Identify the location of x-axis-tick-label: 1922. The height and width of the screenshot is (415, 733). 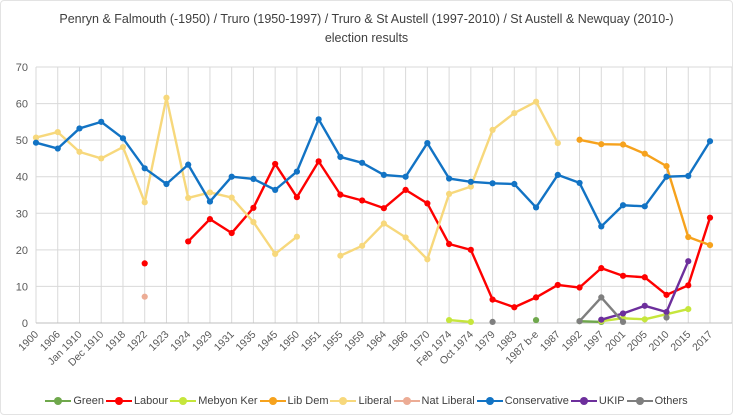
(137, 341).